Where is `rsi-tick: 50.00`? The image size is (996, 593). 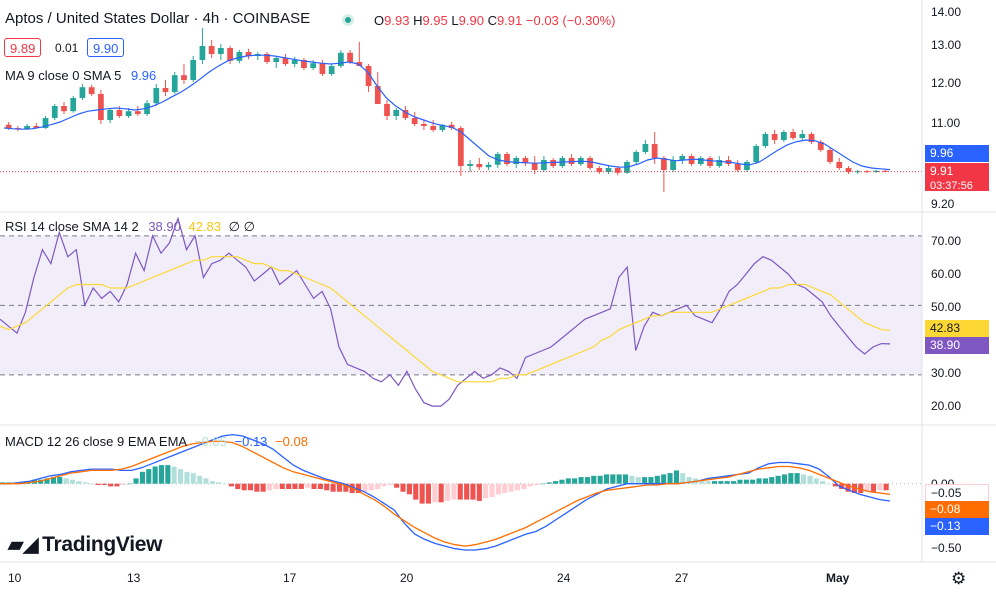 rsi-tick: 50.00 is located at coordinates (946, 307).